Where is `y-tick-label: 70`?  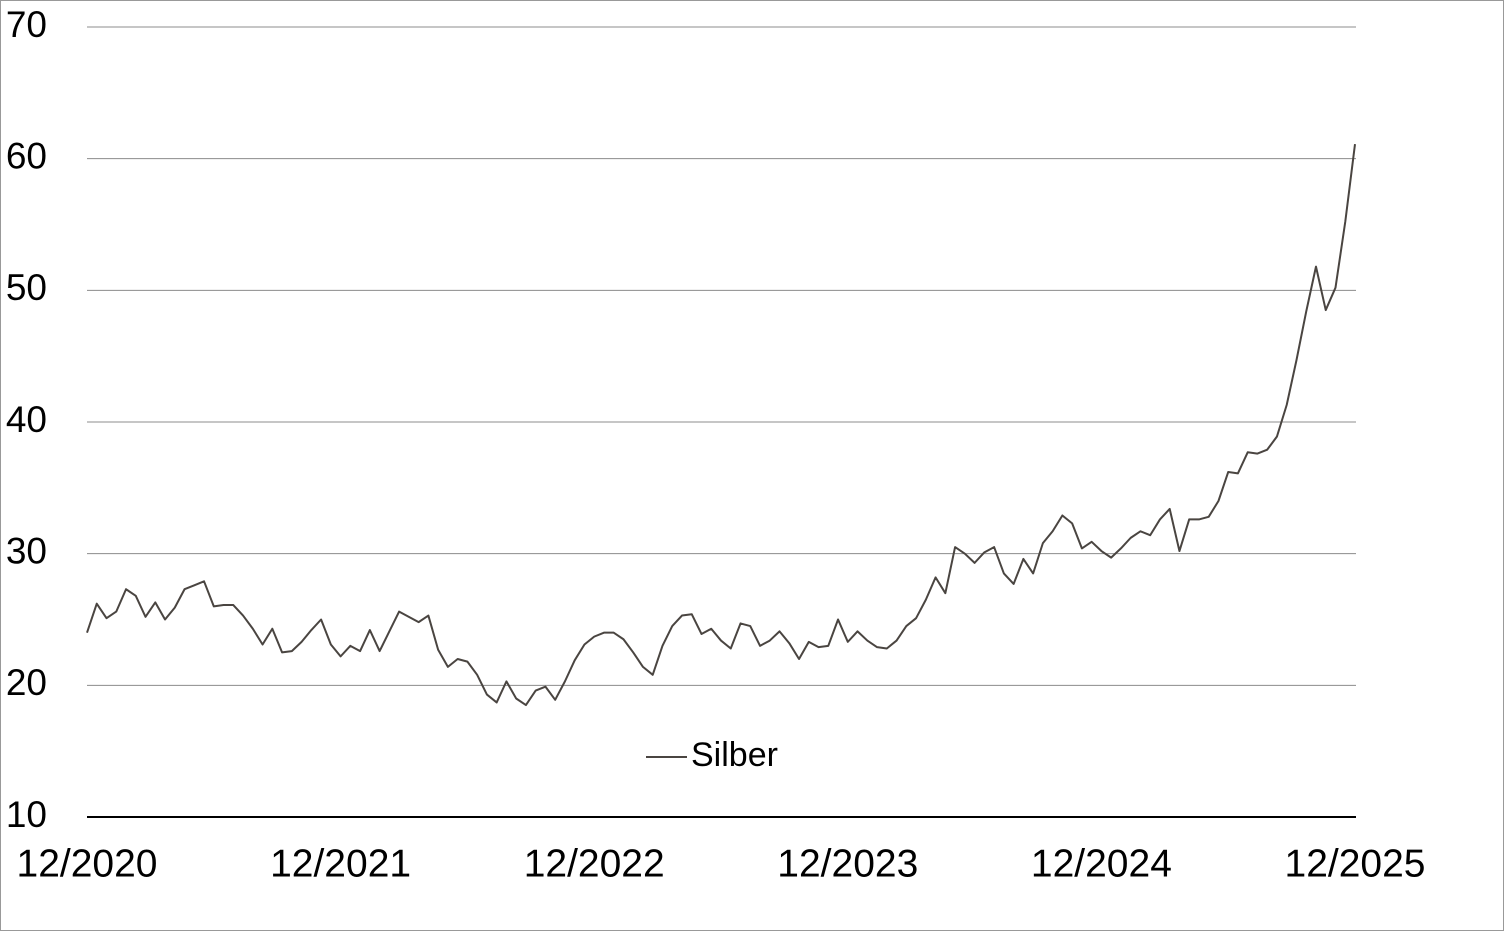 y-tick-label: 70 is located at coordinates (26, 24).